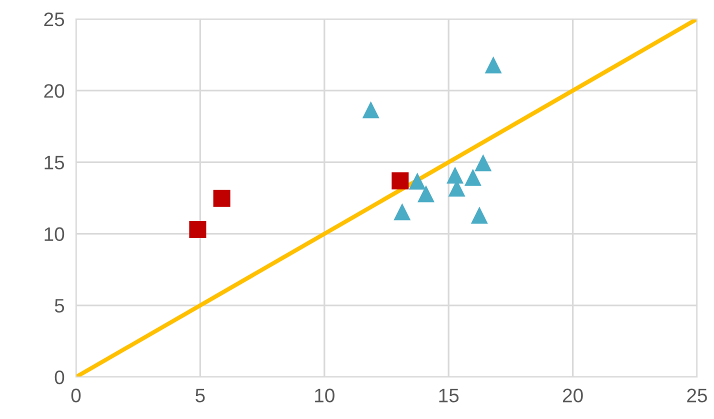 The height and width of the screenshot is (419, 714). I want to click on y-tick-label: 5, so click(59, 306).